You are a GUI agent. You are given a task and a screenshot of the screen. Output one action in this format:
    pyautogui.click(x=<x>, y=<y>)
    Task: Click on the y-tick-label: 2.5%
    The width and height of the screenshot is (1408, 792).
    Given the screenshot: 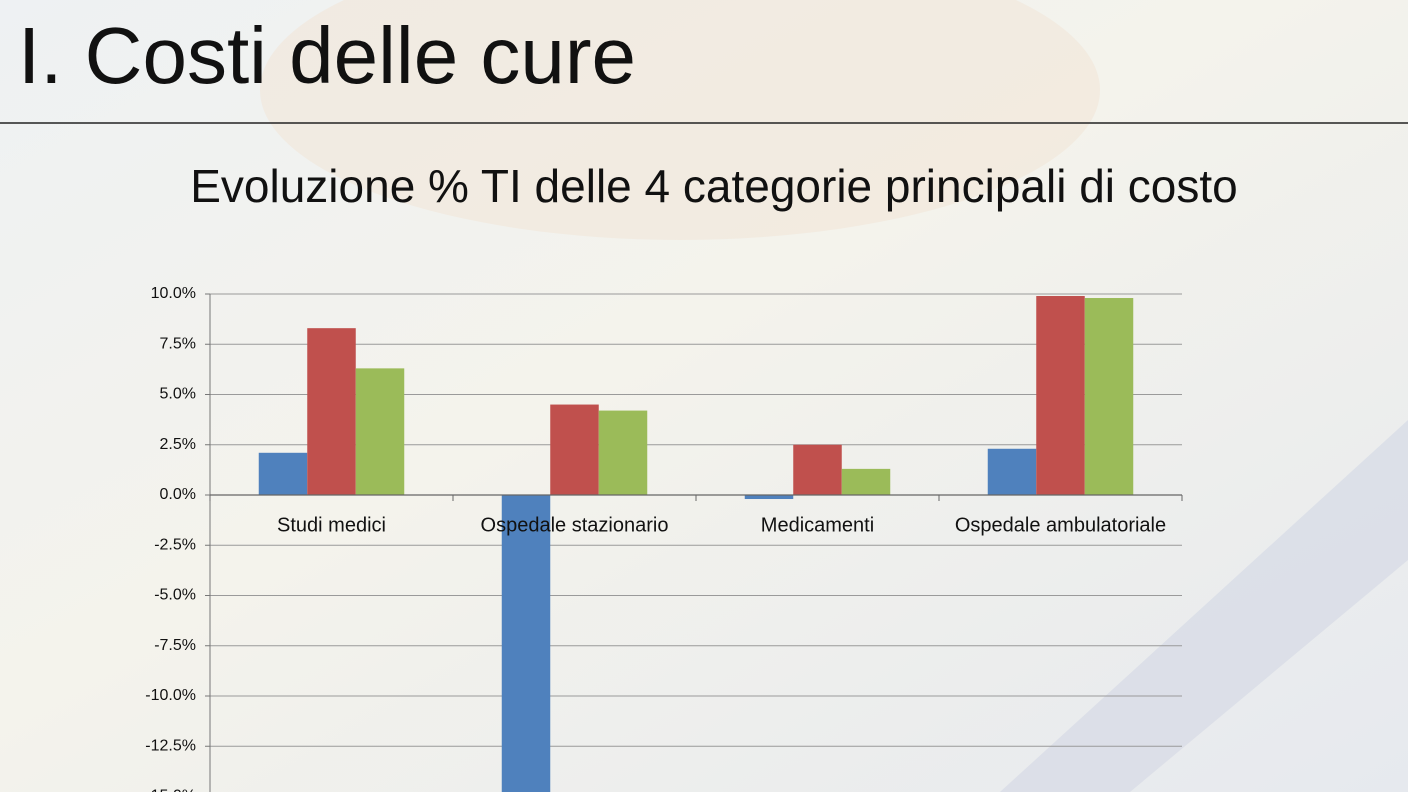 What is the action you would take?
    pyautogui.click(x=178, y=444)
    